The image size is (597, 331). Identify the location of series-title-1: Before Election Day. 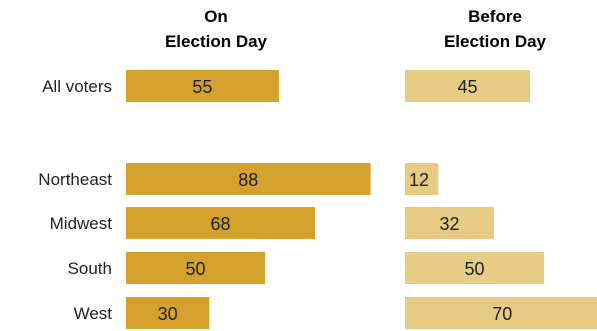
(495, 29).